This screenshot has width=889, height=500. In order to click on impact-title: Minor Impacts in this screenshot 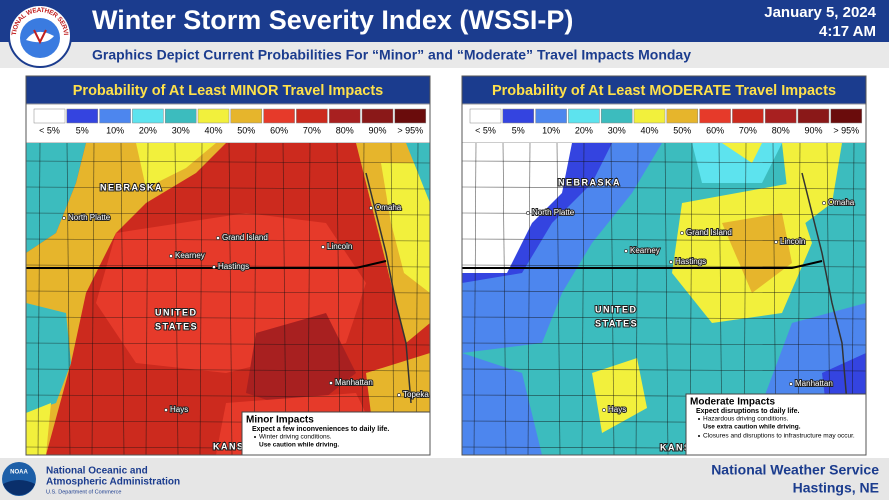, I will do `click(280, 420)`.